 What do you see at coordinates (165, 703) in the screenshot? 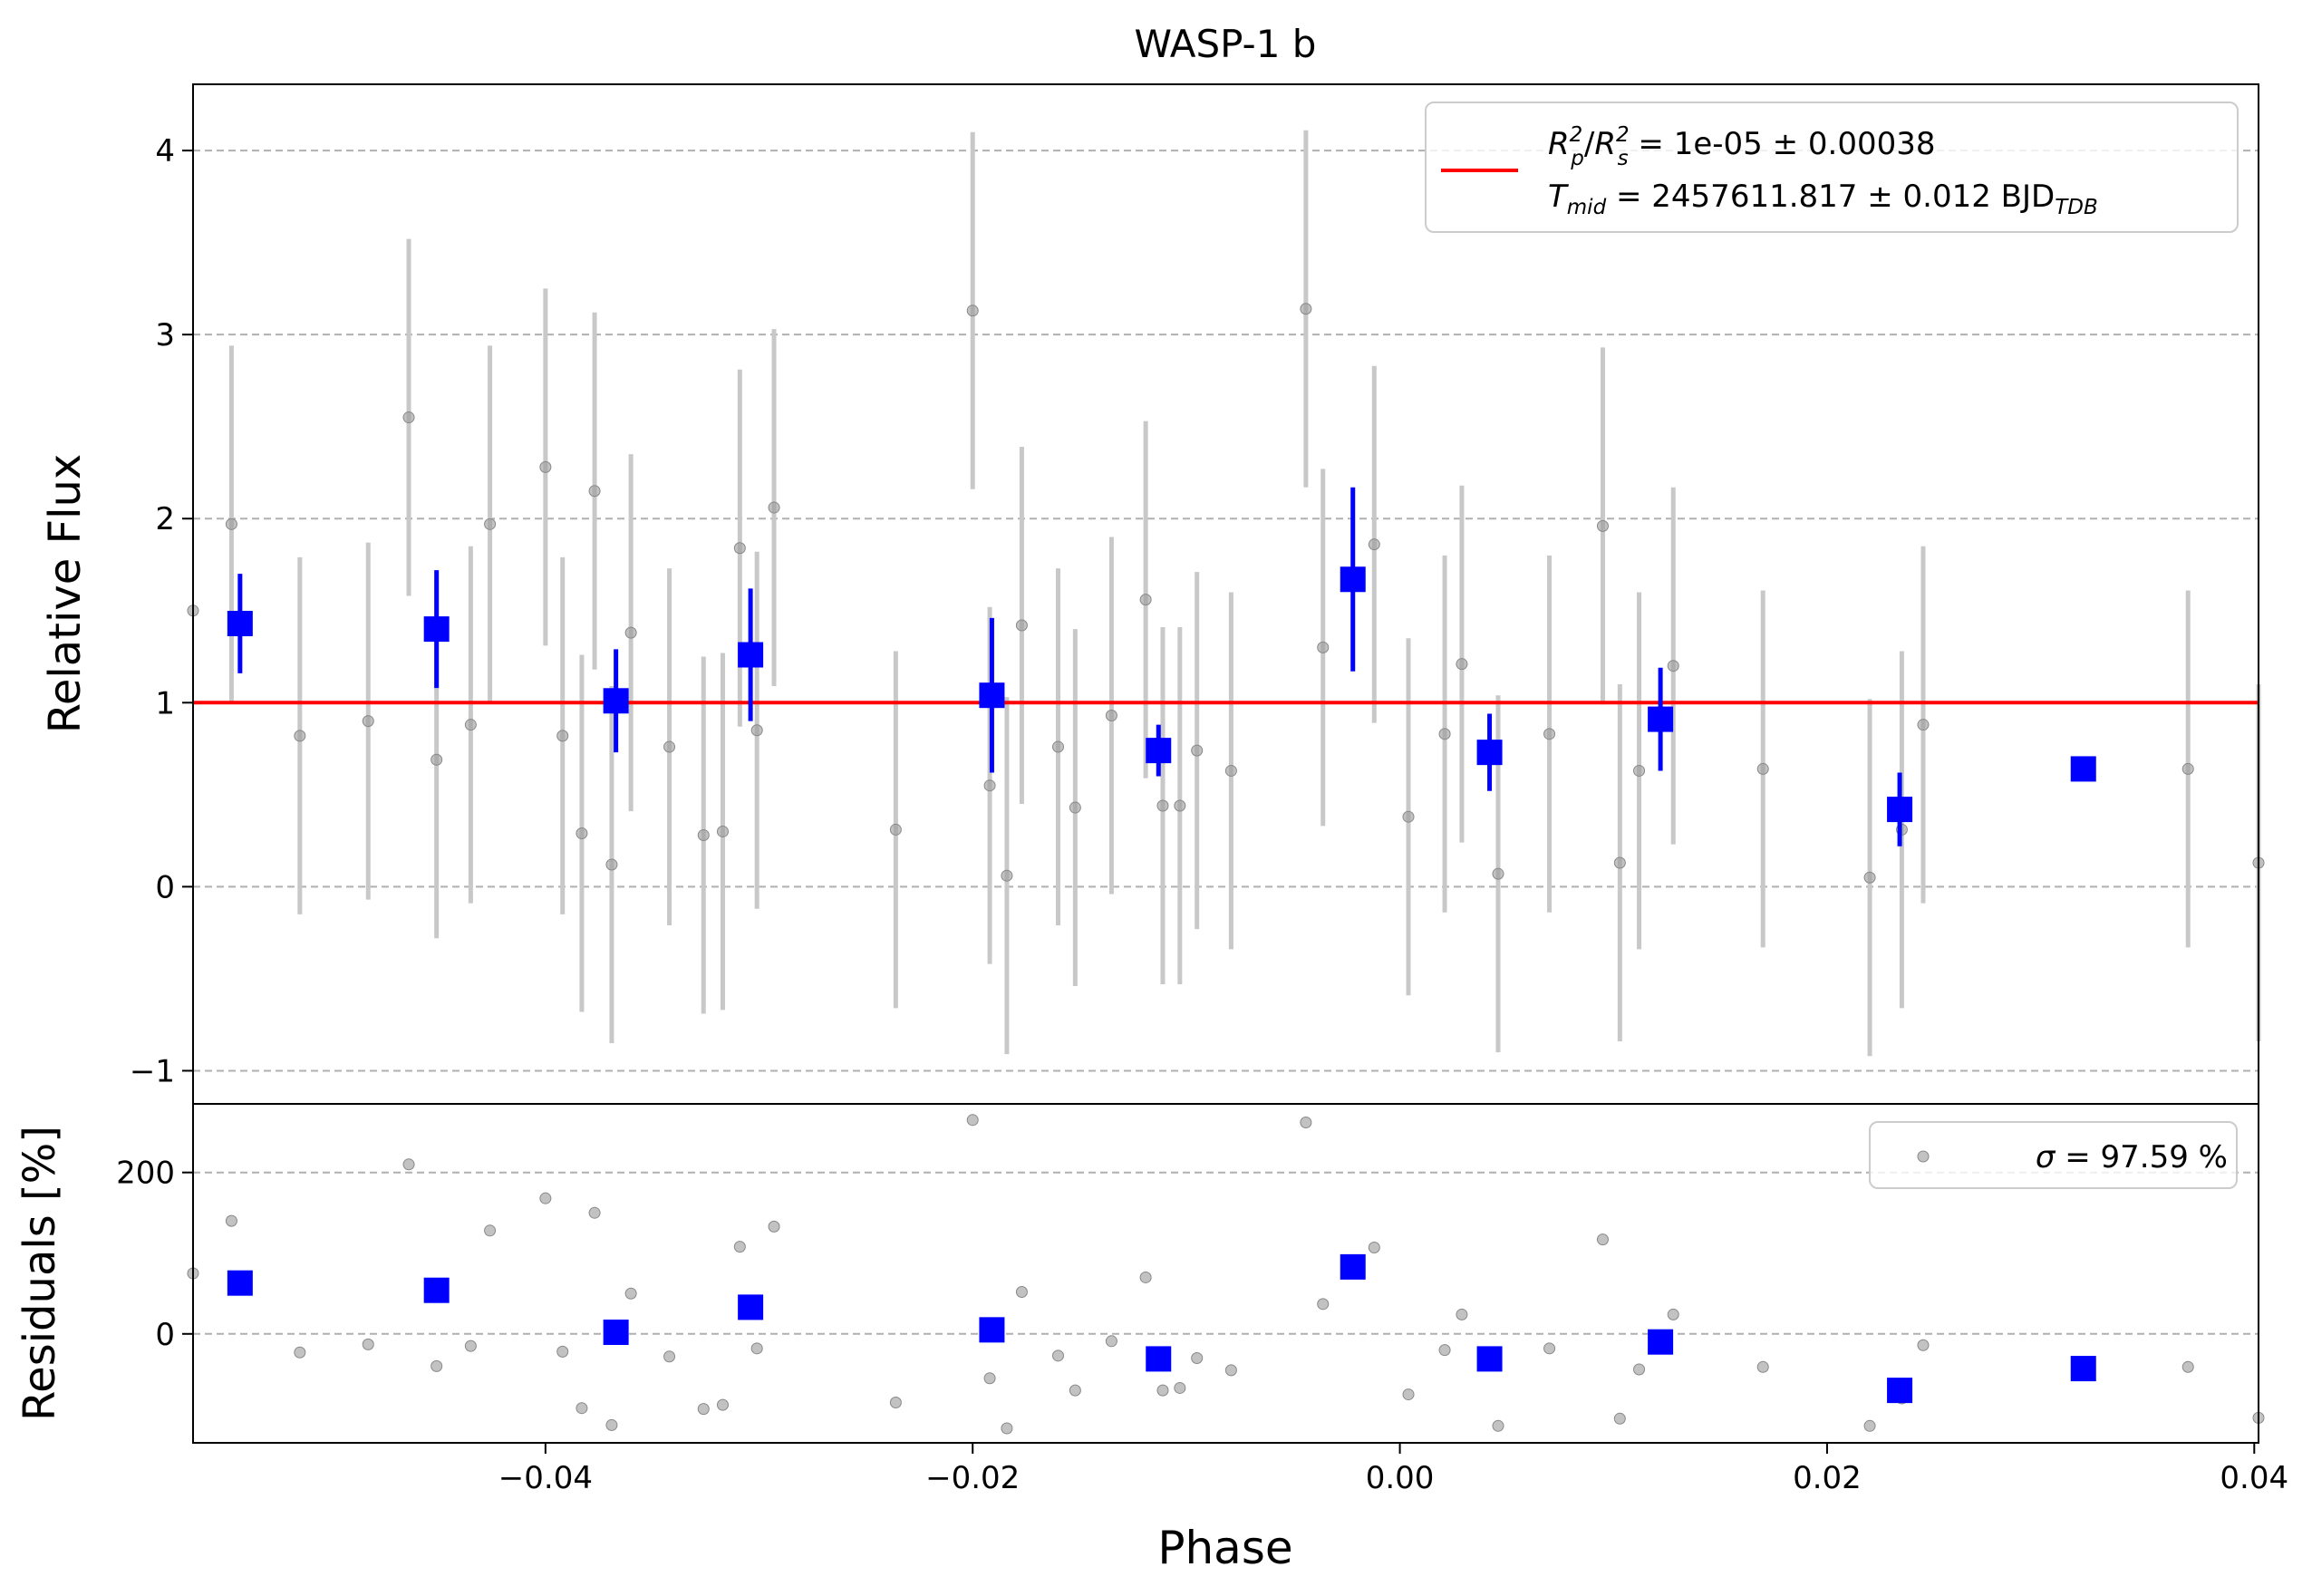
I see `flux-y-tick-label: 1` at bounding box center [165, 703].